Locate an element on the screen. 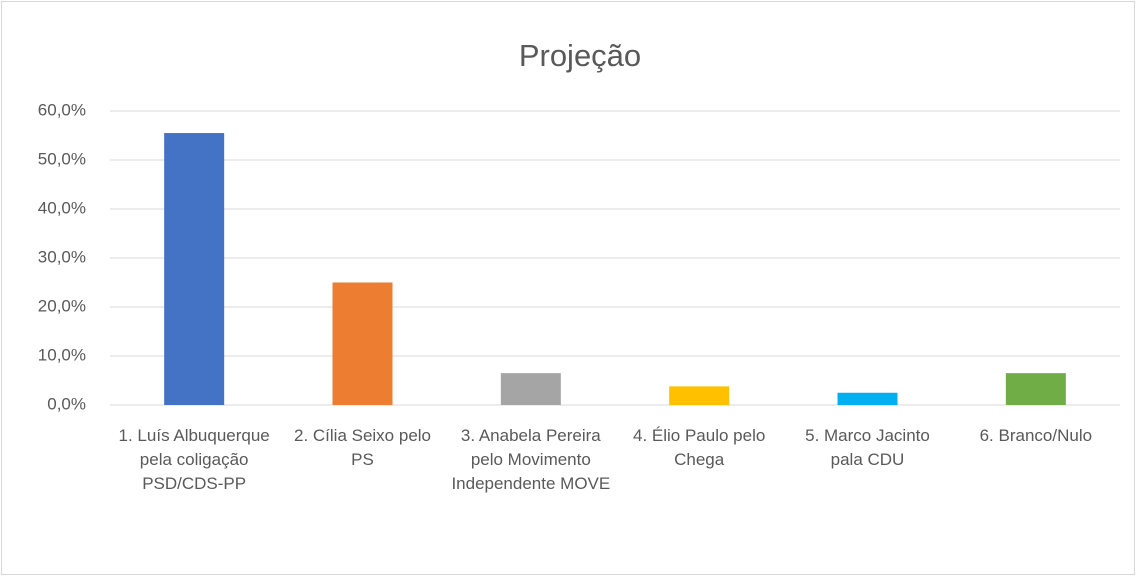  x-tick-label: 6. Branco/Nulo is located at coordinates (1036, 435).